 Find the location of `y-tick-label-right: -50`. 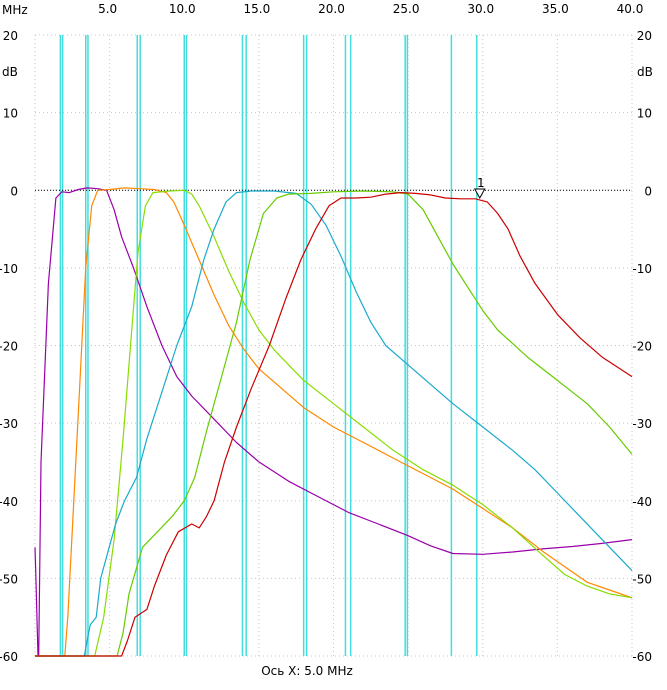

y-tick-label-right: -50 is located at coordinates (642, 579).